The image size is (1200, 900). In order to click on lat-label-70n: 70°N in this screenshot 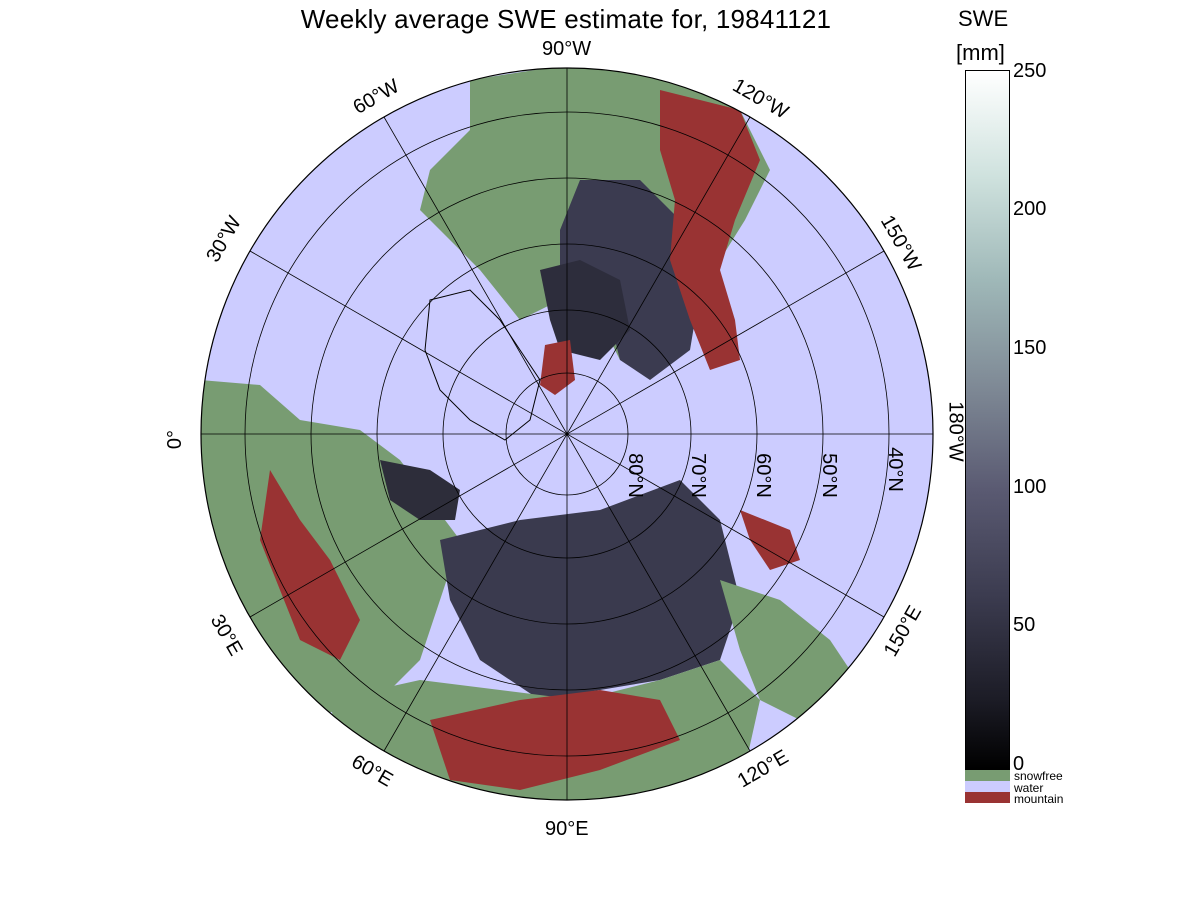, I will do `click(697, 475)`.